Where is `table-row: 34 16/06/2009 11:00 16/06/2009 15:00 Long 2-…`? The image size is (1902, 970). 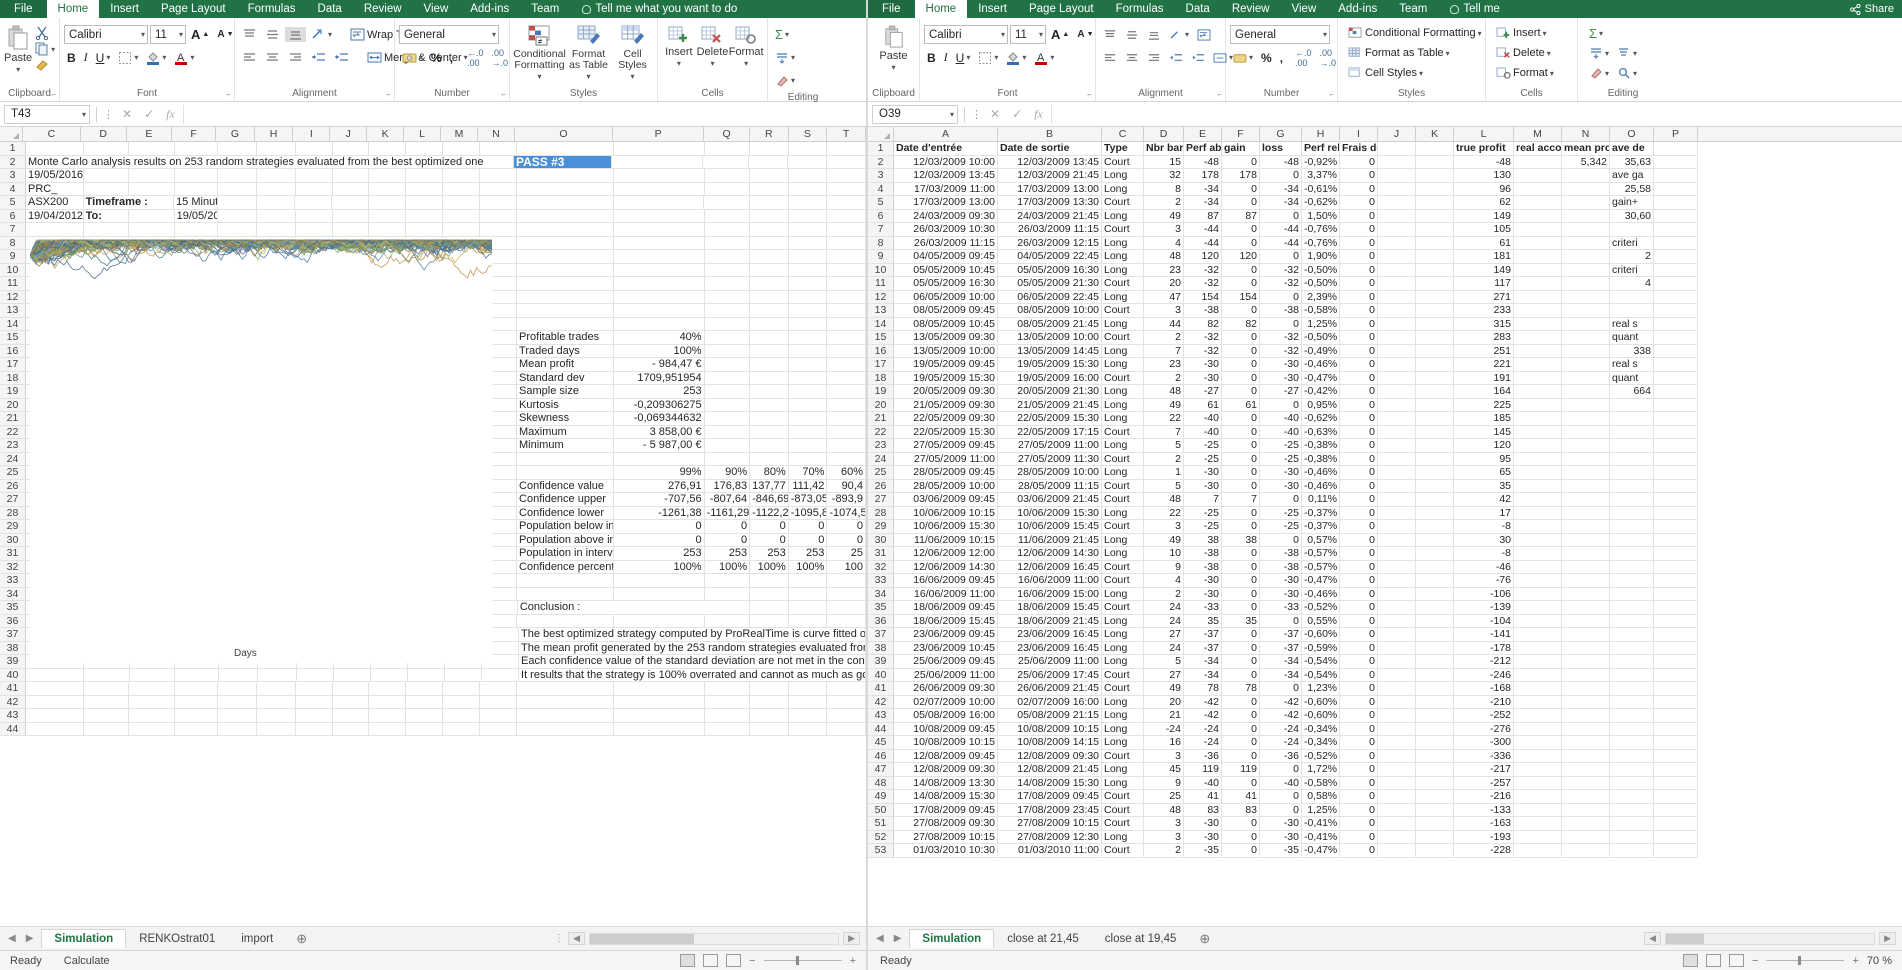 table-row: 34 16/06/2009 11:00 16/06/2009 15:00 Long 2-… is located at coordinates (1385, 594).